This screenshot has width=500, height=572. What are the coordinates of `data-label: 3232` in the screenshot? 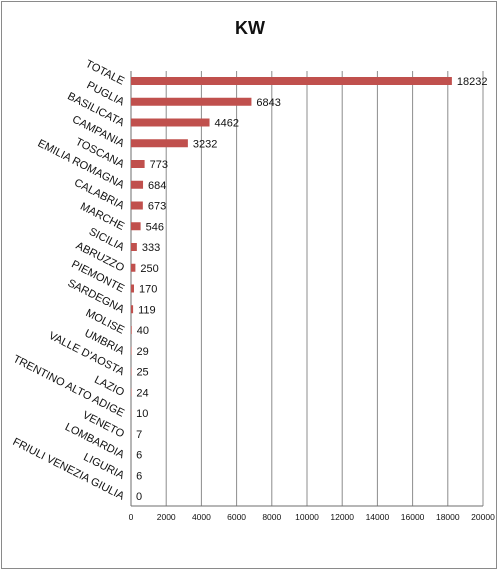 It's located at (205, 144).